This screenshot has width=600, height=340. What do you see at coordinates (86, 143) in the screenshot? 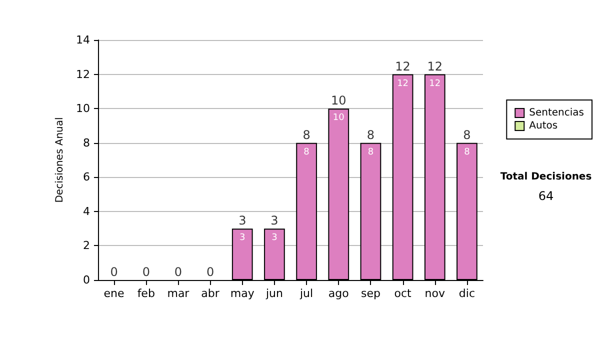
I see `y-tick-label: 8` at bounding box center [86, 143].